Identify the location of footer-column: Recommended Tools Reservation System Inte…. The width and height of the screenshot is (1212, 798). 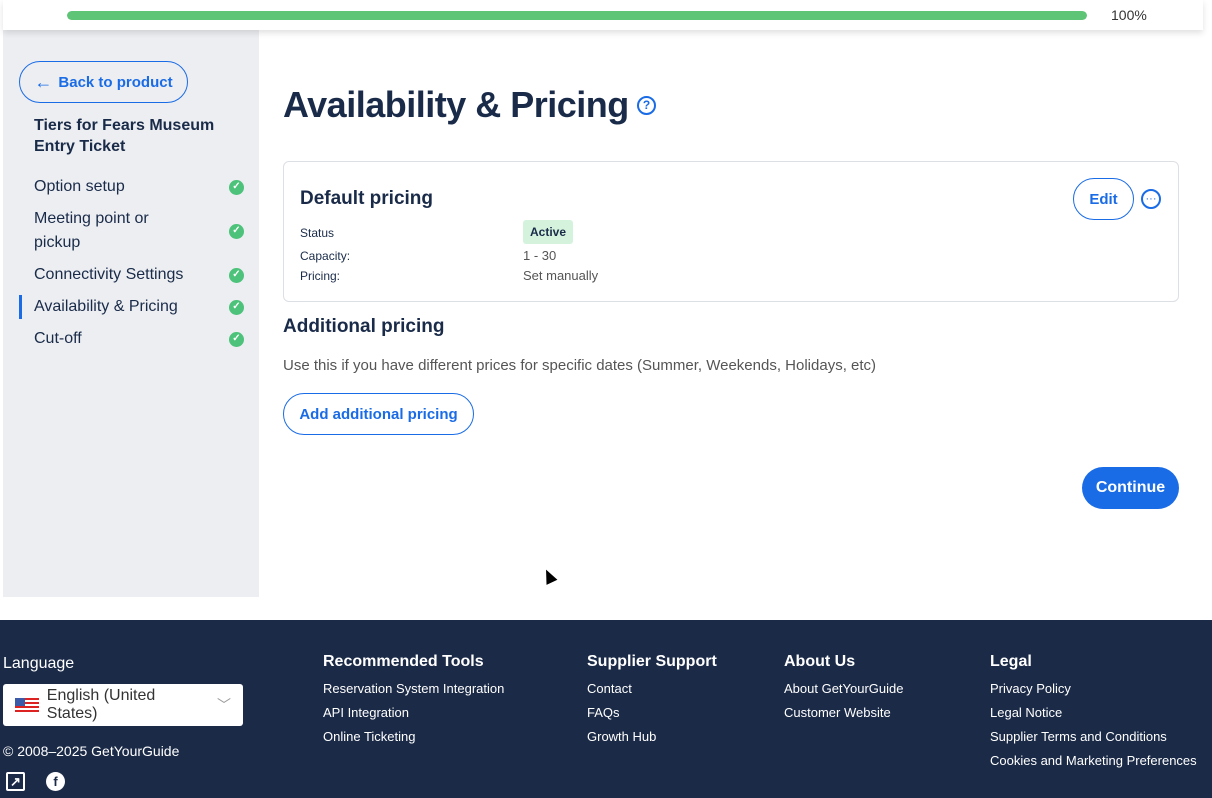
(413, 701).